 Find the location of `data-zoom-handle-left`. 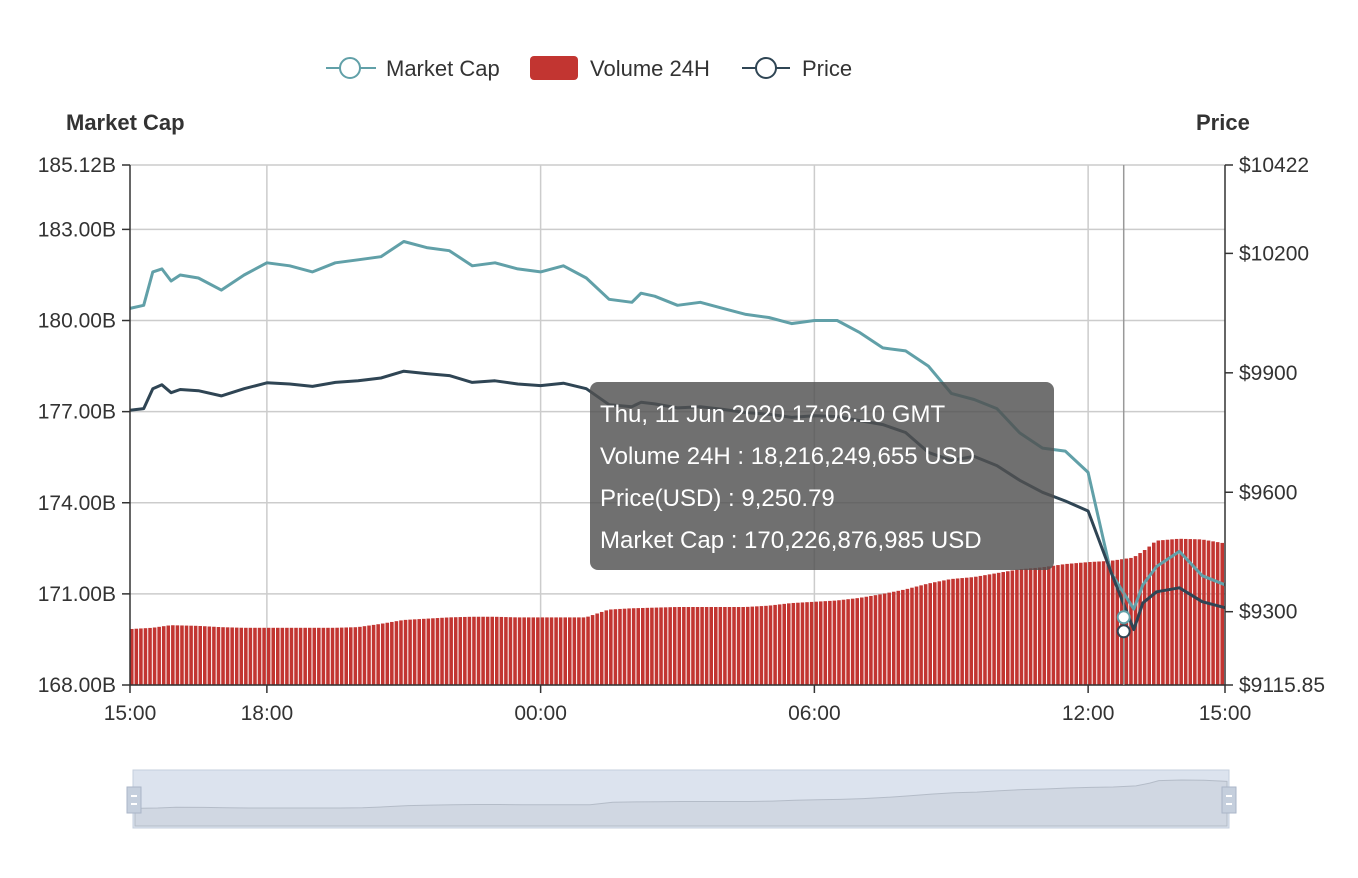

data-zoom-handle-left is located at coordinates (134, 800).